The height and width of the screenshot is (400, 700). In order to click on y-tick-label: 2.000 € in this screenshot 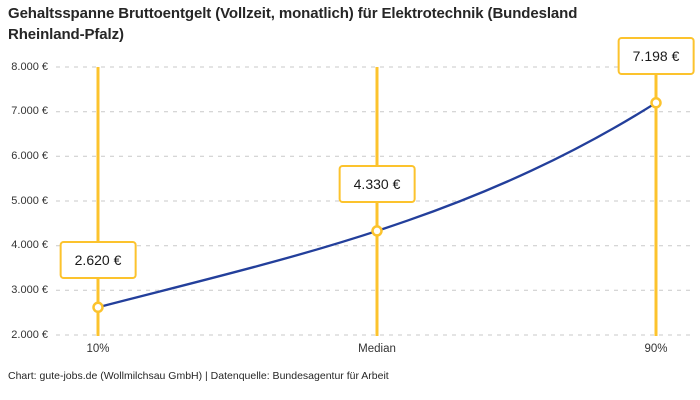, I will do `click(29, 334)`.